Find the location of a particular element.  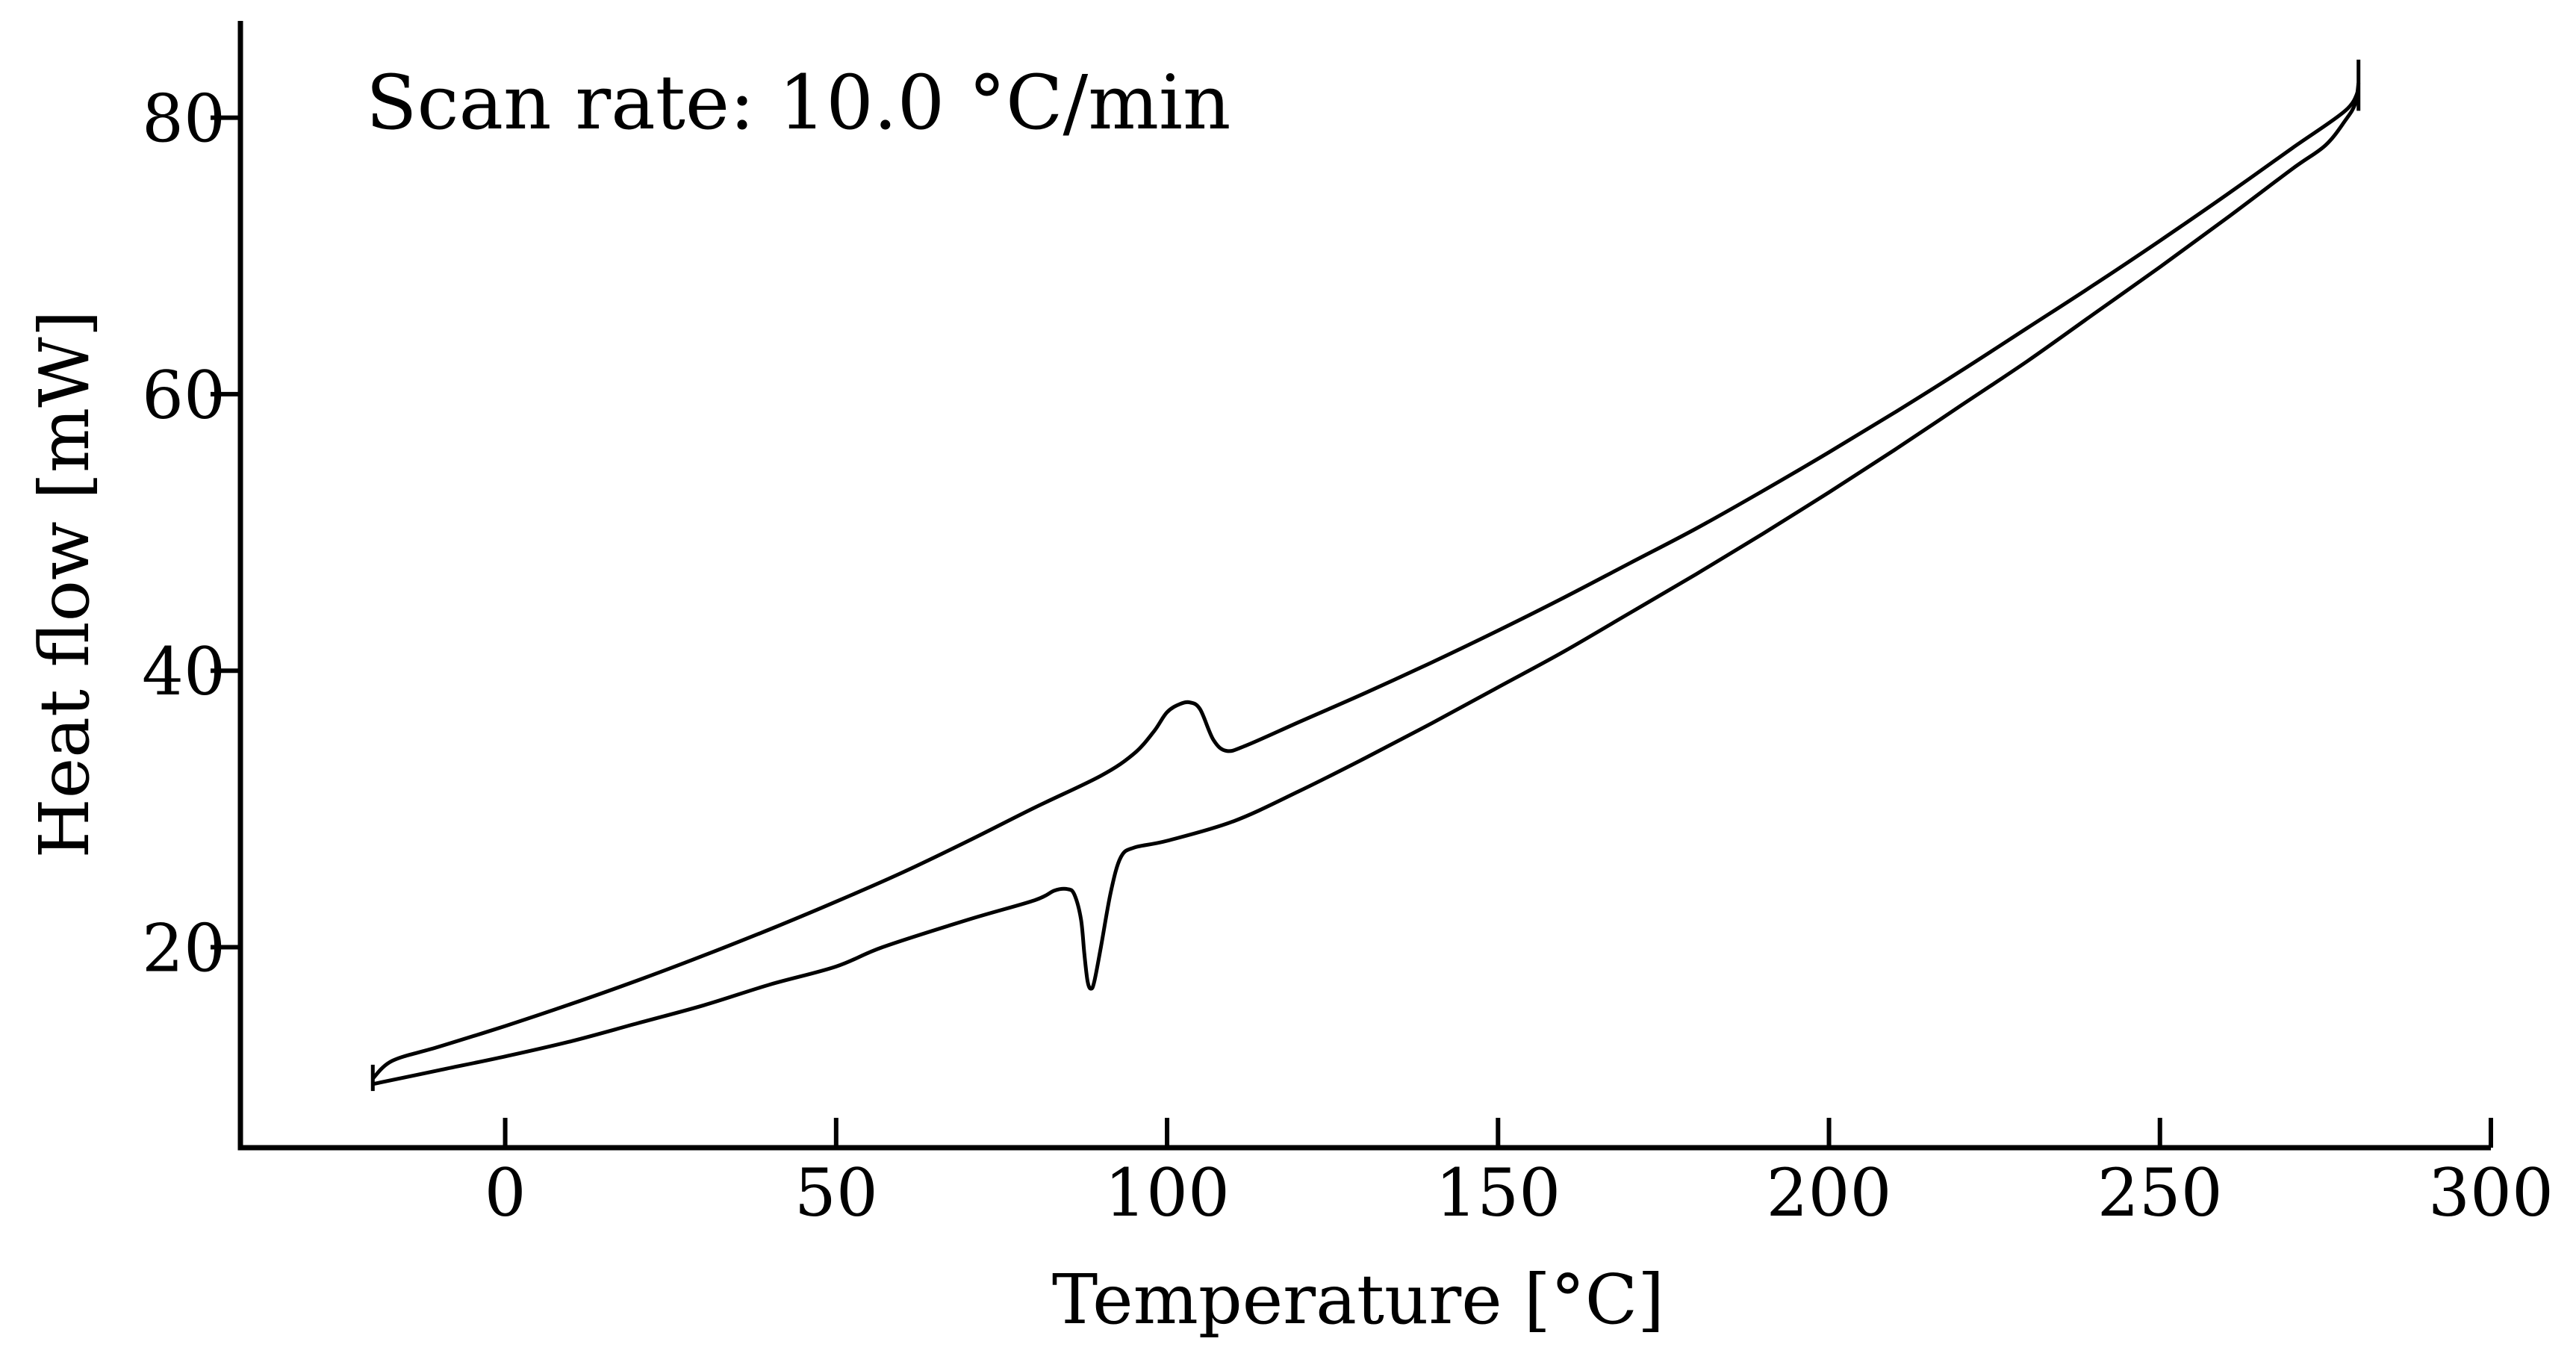

y-tick-label: 80 is located at coordinates (183, 120).